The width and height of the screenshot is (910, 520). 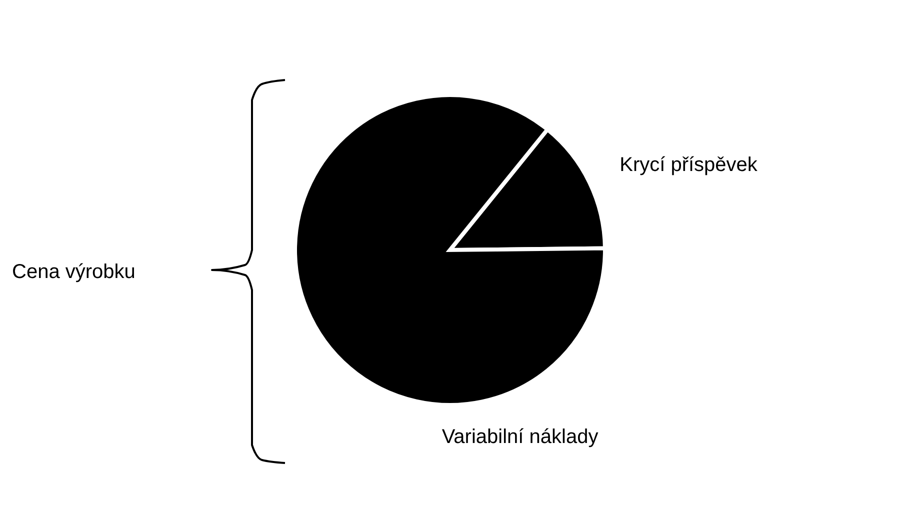 I want to click on text: Cena výrobku, so click(x=74, y=272).